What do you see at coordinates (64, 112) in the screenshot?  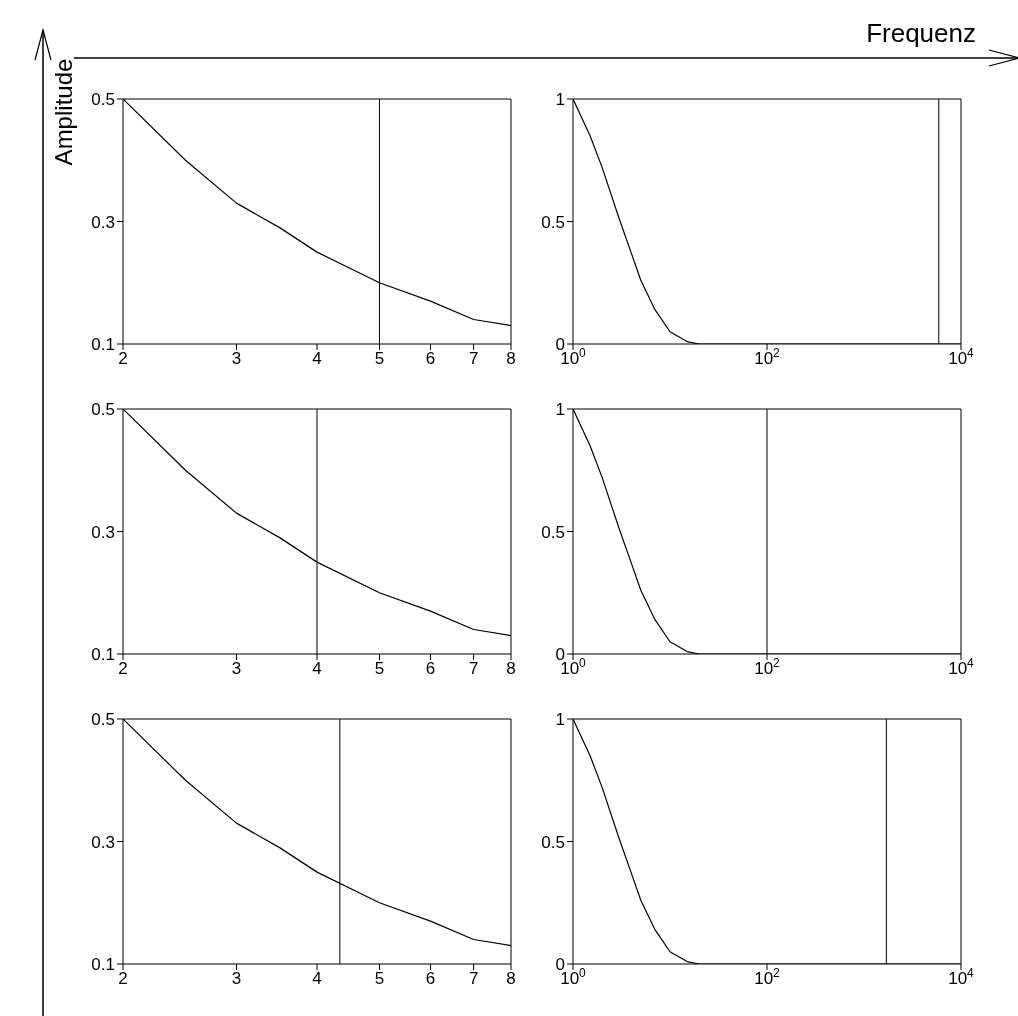 I see `y-axis-title: Amplitude` at bounding box center [64, 112].